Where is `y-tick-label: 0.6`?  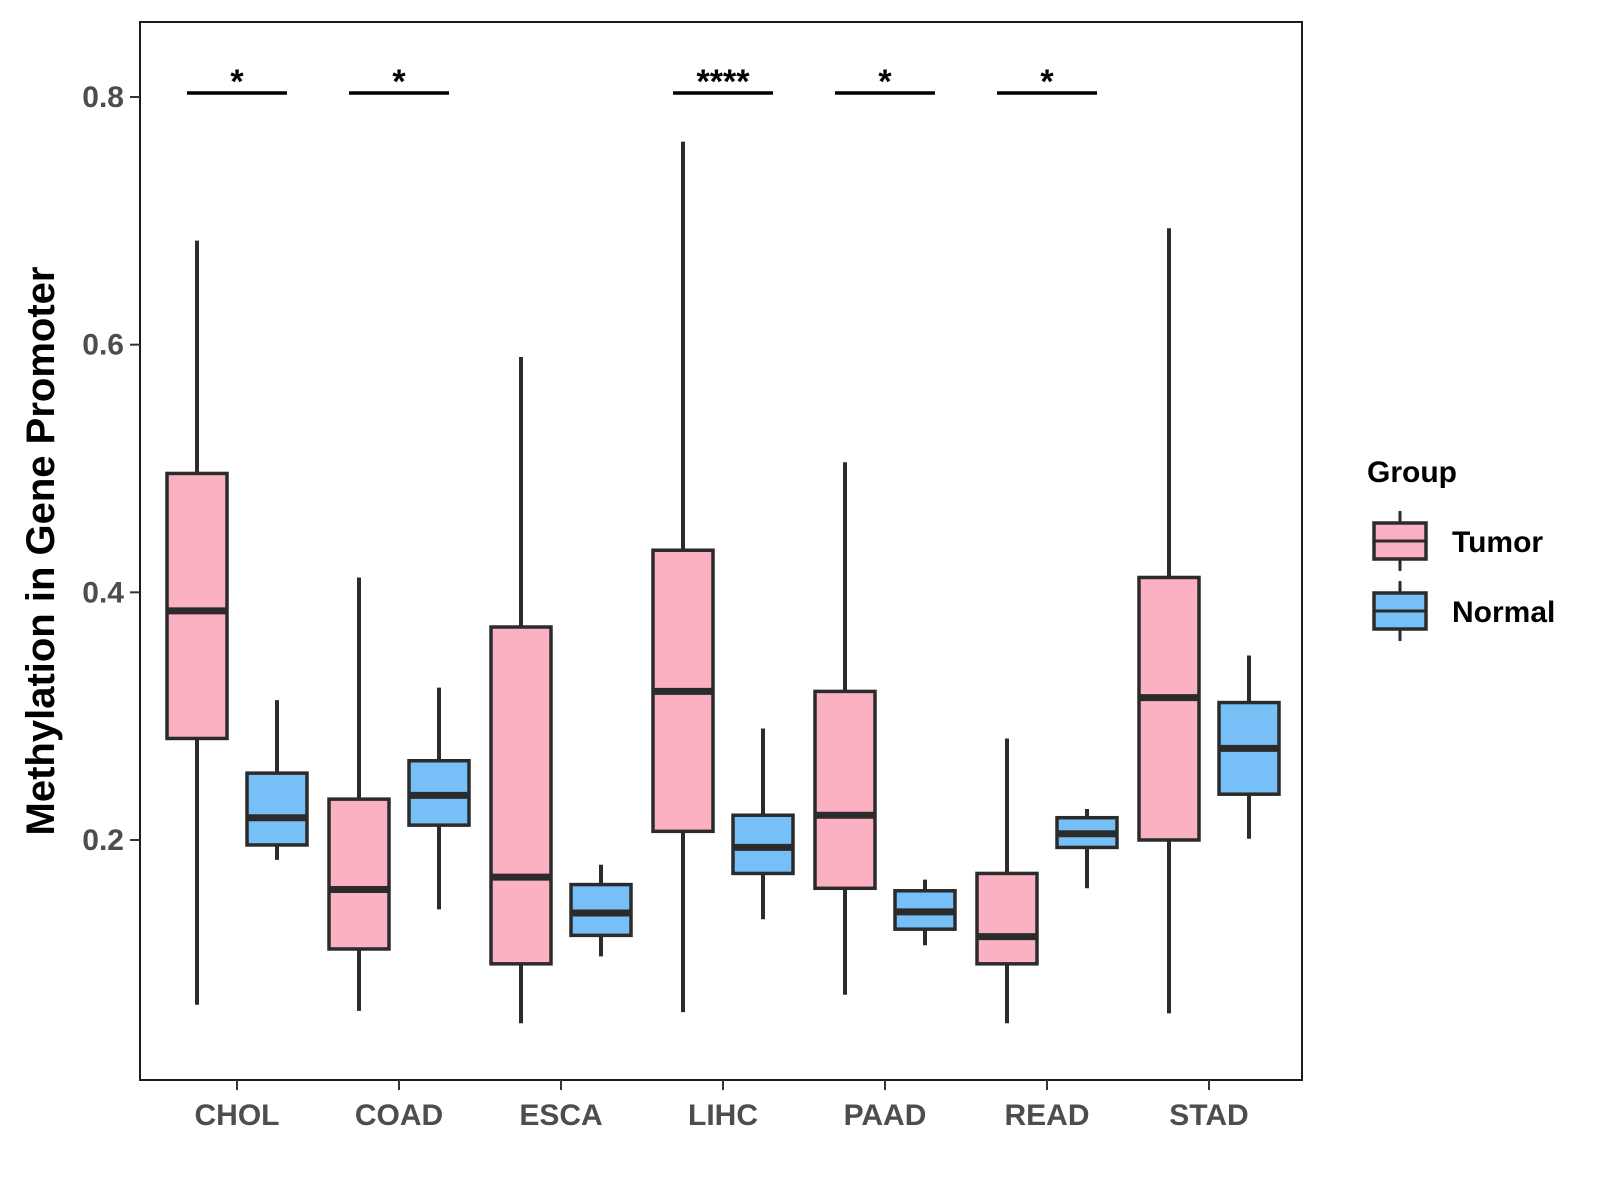 y-tick-label: 0.6 is located at coordinates (103, 345).